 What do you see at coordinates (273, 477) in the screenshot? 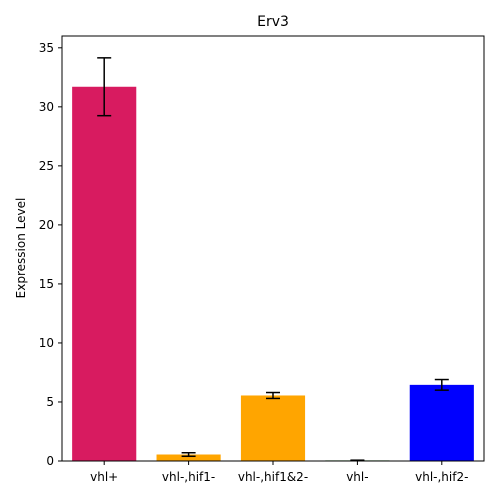
I see `x-tick-label-2: vhl-,hif1&2-` at bounding box center [273, 477].